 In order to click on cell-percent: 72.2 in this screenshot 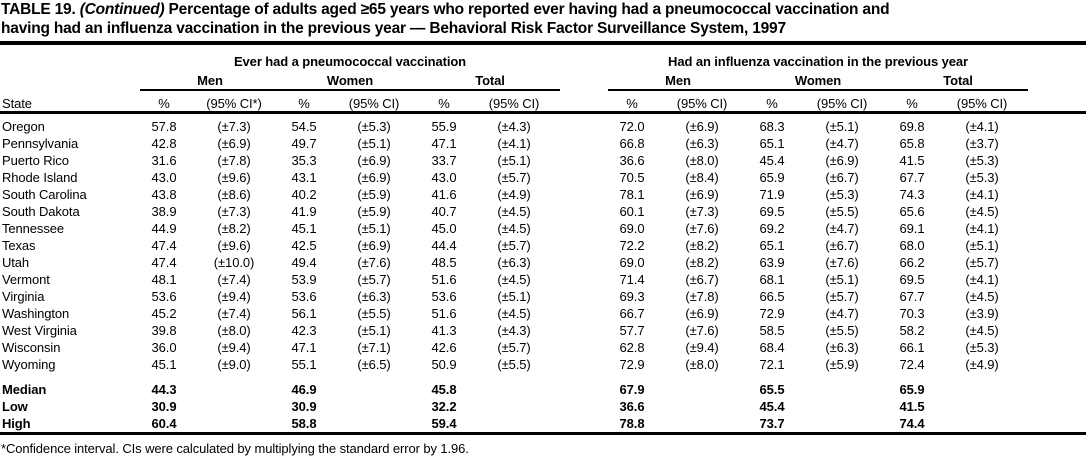, I will do `click(632, 245)`.